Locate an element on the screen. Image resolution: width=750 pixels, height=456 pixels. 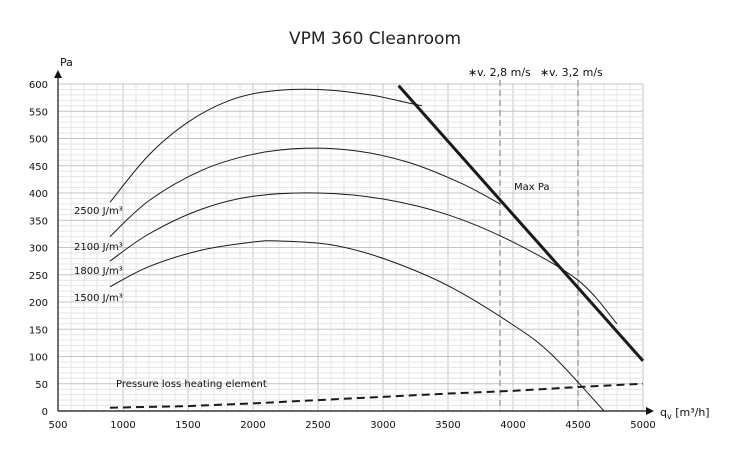
x-tick-label: 1000 is located at coordinates (122, 425).